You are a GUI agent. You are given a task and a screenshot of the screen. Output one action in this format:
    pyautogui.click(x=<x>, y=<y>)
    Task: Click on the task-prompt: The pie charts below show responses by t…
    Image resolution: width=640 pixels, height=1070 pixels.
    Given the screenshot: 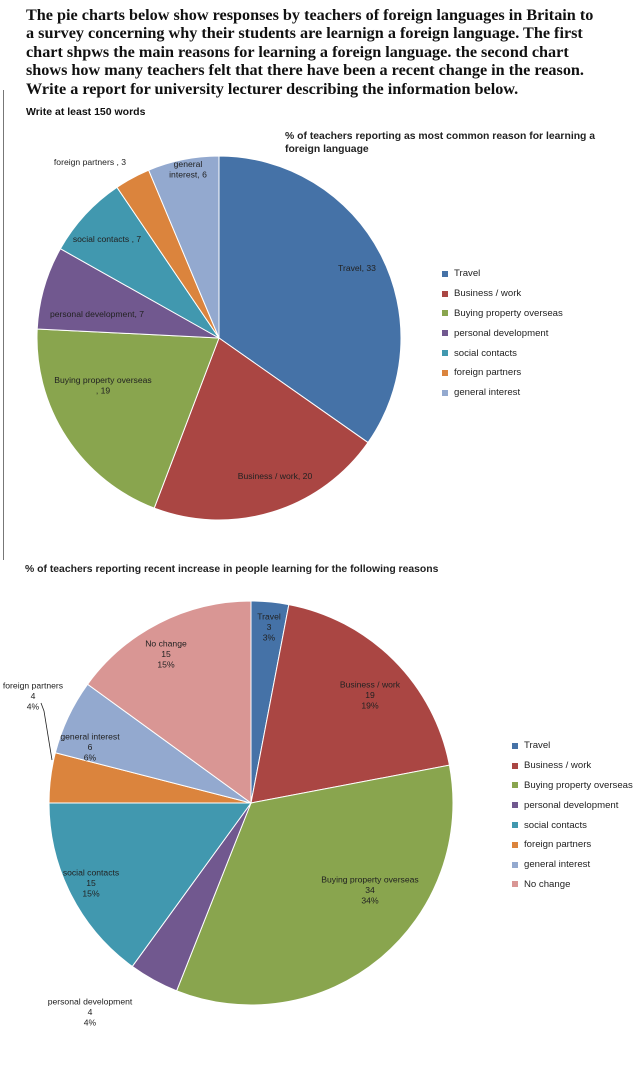 What is the action you would take?
    pyautogui.click(x=321, y=52)
    